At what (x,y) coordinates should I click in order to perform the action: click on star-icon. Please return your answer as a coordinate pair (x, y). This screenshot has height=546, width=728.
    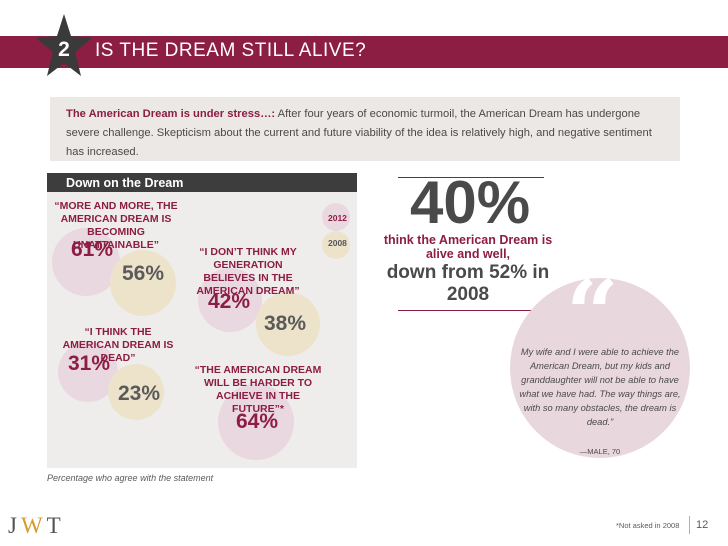
    Looking at the image, I should click on (64, 45).